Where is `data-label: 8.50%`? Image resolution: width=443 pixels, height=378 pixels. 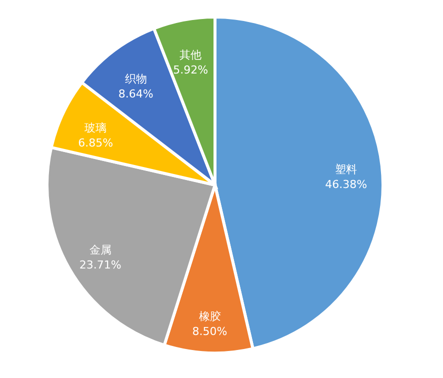
data-label: 8.50% is located at coordinates (210, 331).